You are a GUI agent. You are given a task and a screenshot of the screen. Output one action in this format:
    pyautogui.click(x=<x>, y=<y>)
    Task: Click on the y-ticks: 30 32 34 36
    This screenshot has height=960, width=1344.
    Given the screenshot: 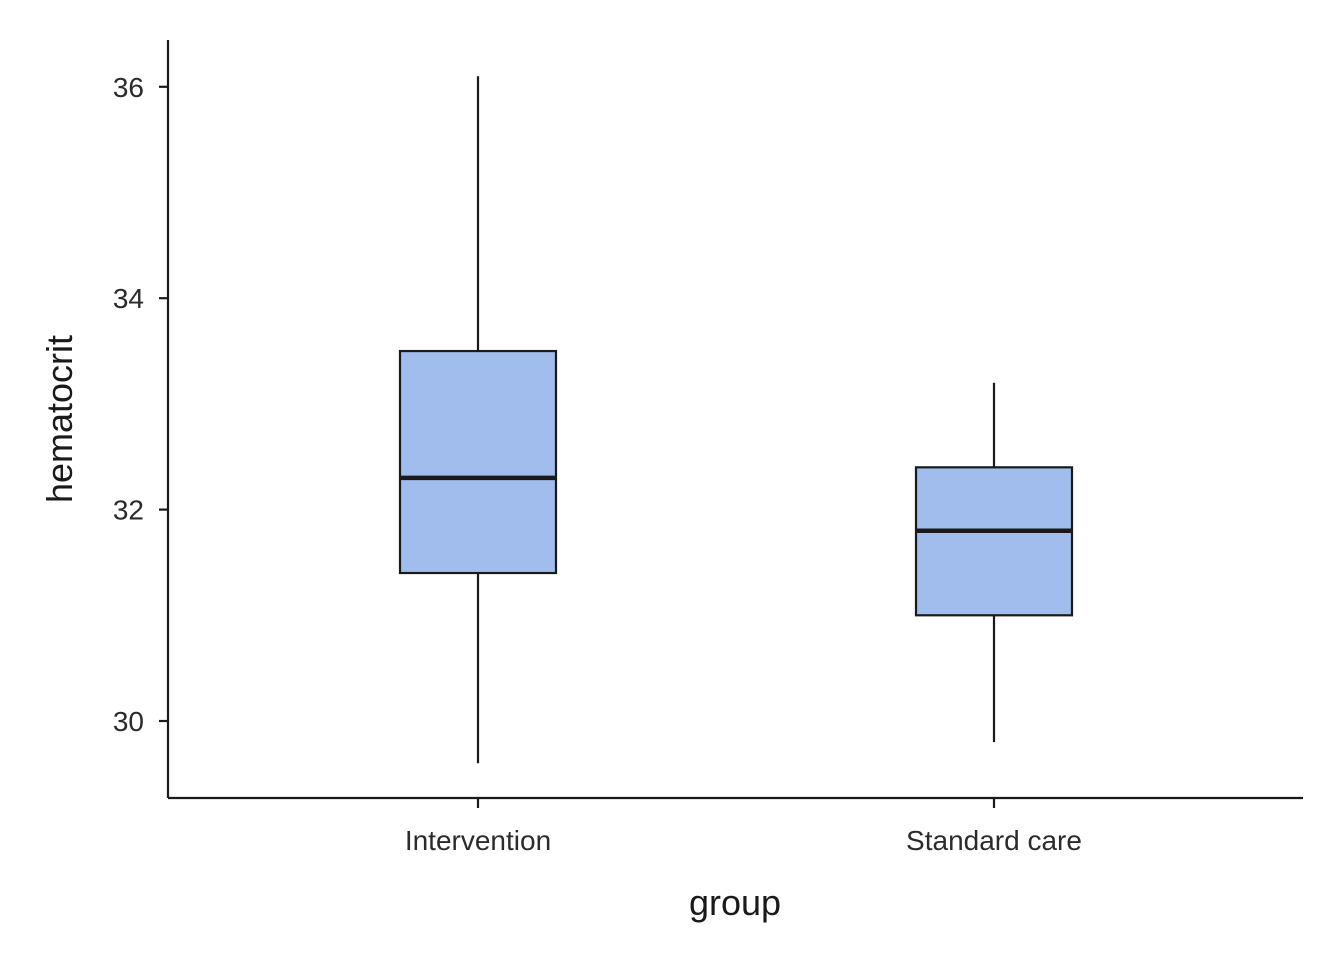 What is the action you would take?
    pyautogui.click(x=140, y=404)
    